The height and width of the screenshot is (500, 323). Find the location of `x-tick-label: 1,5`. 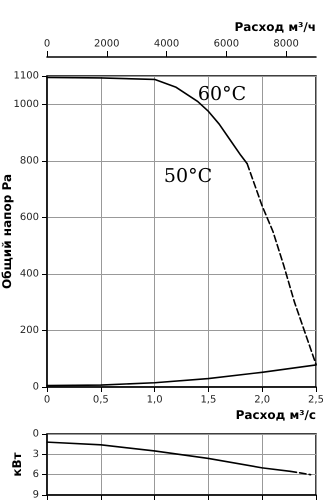

x-tick-label: 1,5 is located at coordinates (208, 400).